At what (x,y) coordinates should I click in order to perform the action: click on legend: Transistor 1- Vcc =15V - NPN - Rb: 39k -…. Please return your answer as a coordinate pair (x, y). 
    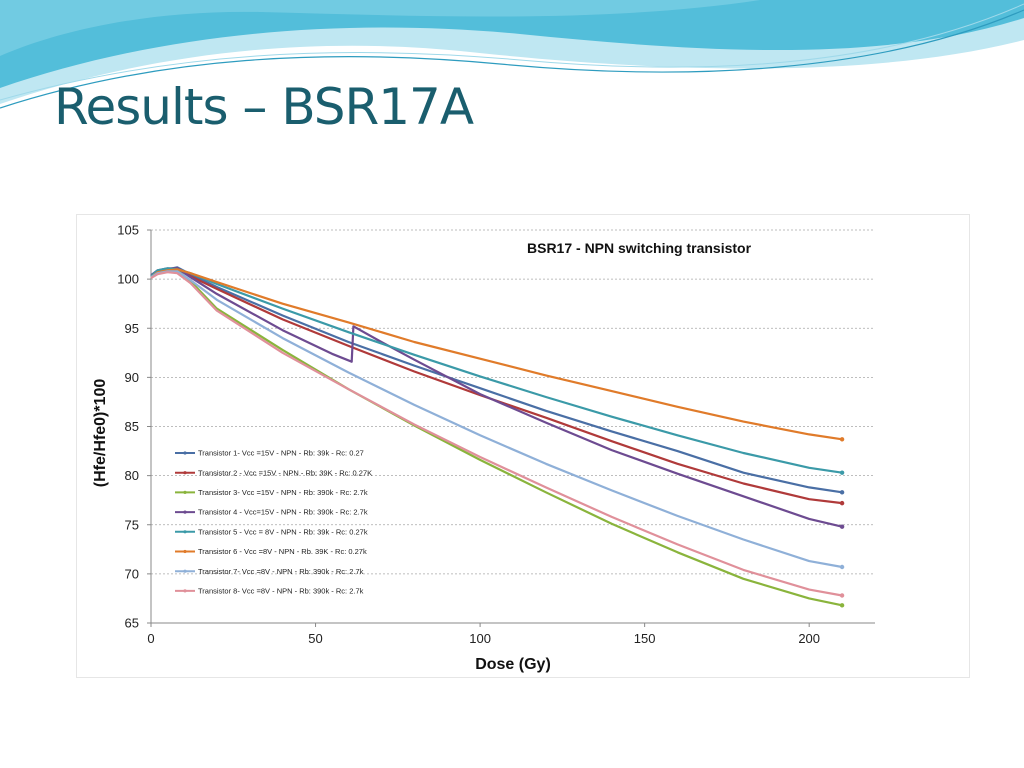
    Looking at the image, I should click on (273, 522).